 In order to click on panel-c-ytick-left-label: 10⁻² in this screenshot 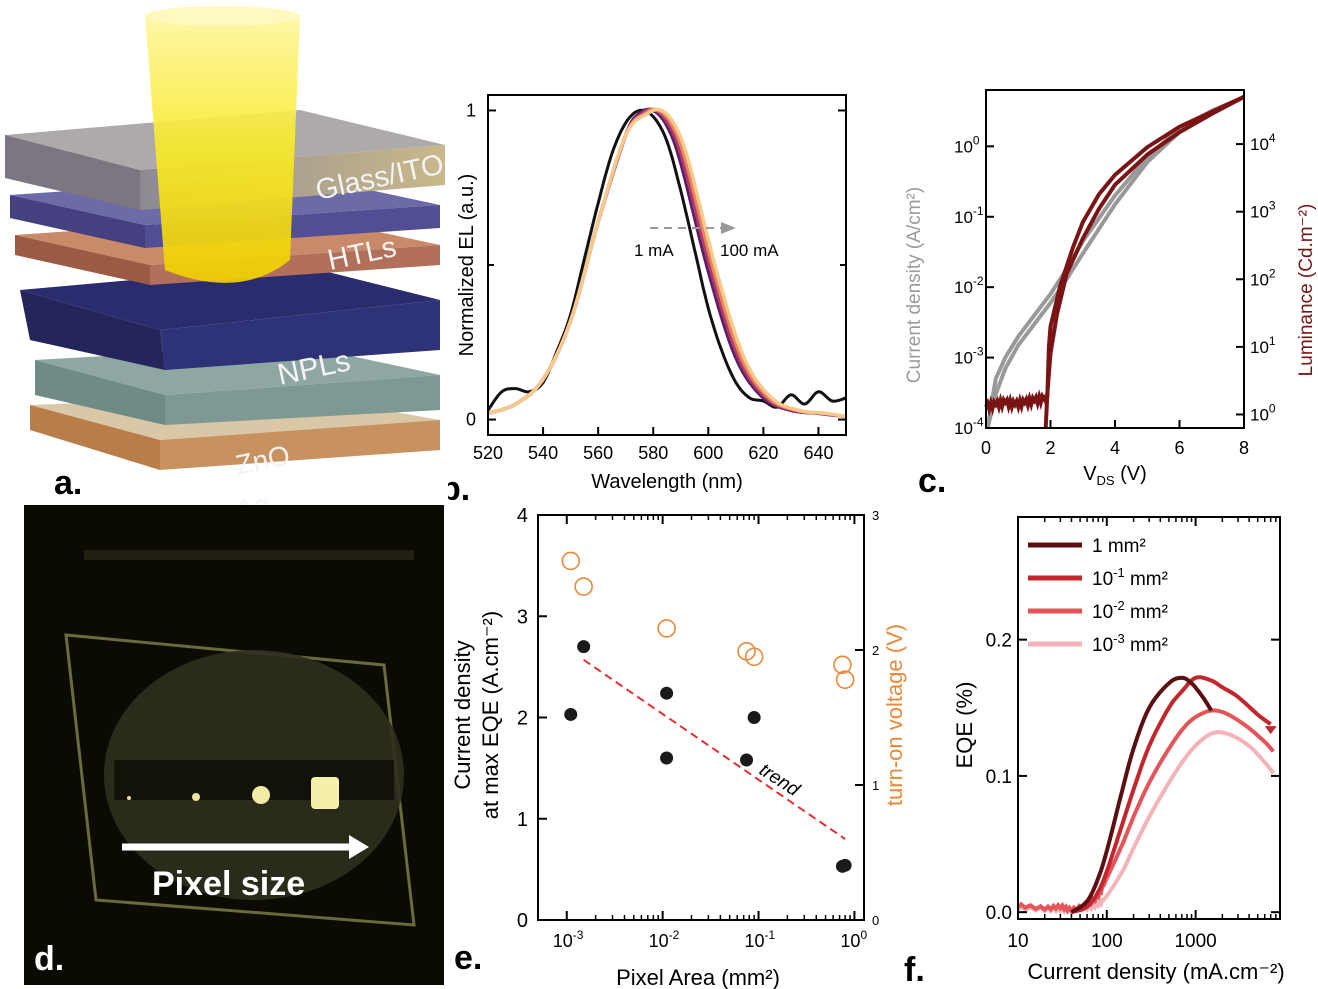, I will do `click(969, 285)`.